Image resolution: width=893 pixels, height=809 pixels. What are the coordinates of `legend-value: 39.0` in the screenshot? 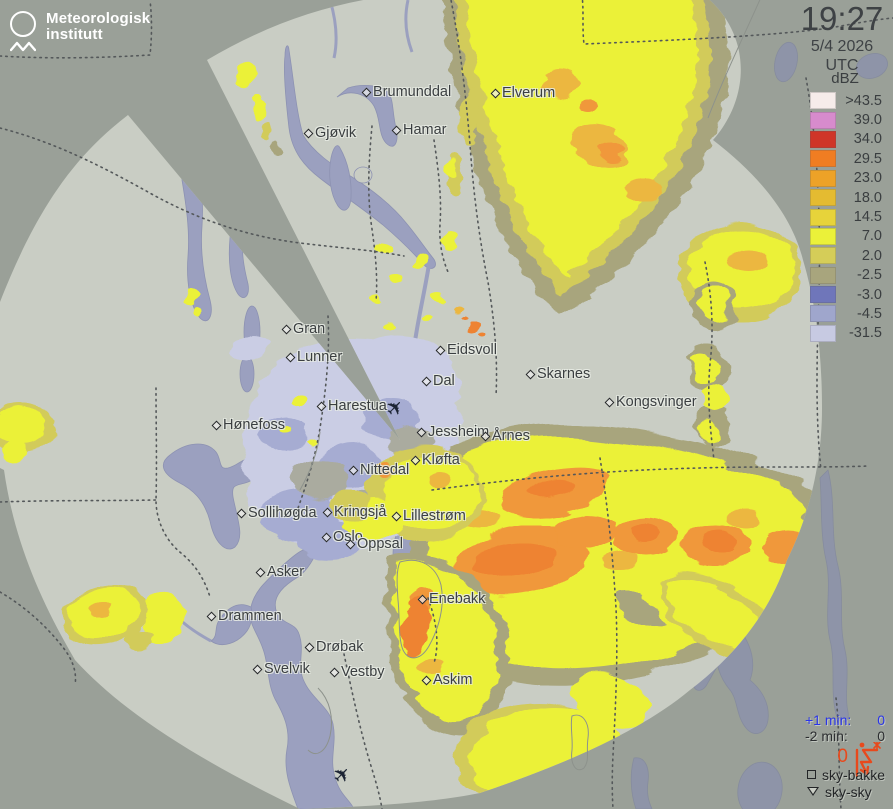 It's located at (867, 120).